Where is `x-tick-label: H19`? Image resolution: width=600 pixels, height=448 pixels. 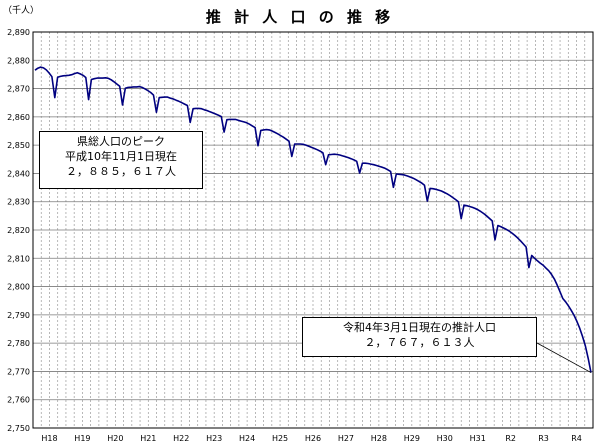
x-tick-label: H19 is located at coordinates (82, 438).